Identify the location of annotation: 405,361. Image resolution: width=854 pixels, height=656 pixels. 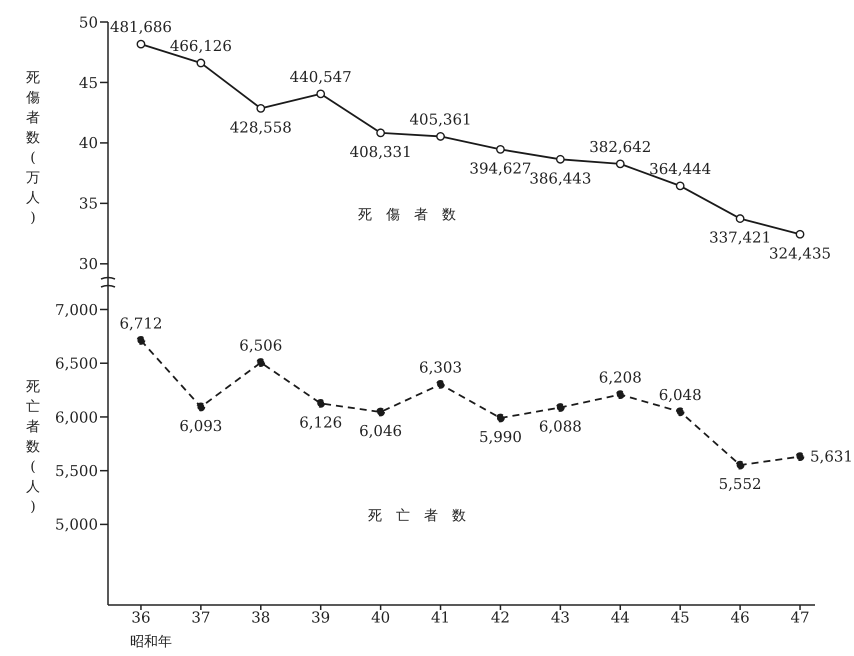
(441, 119).